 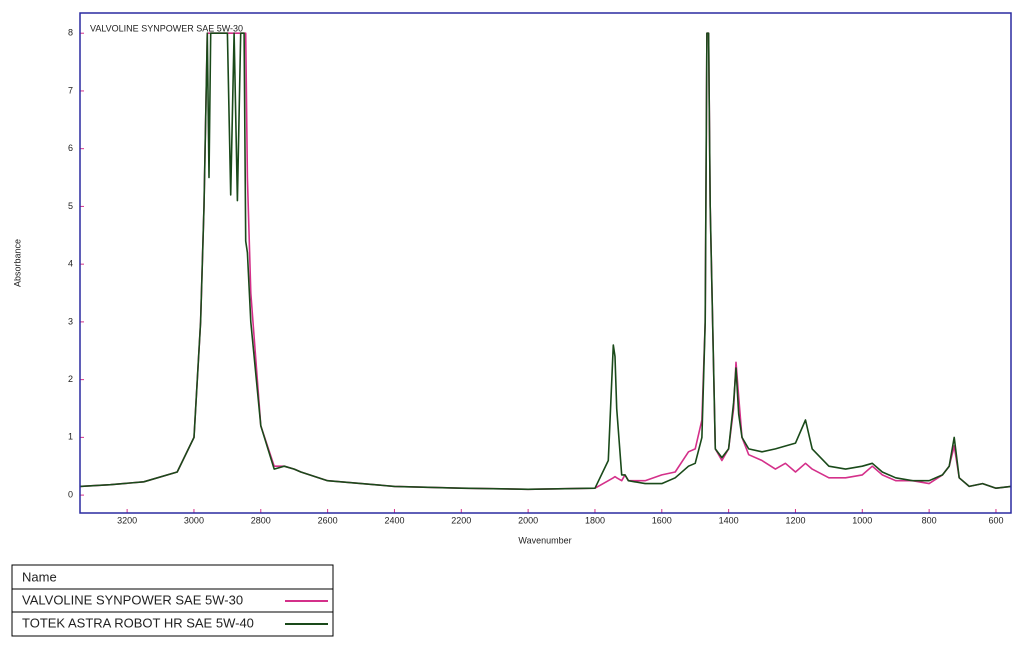 What do you see at coordinates (261, 520) in the screenshot?
I see `x-tick-label: 2800` at bounding box center [261, 520].